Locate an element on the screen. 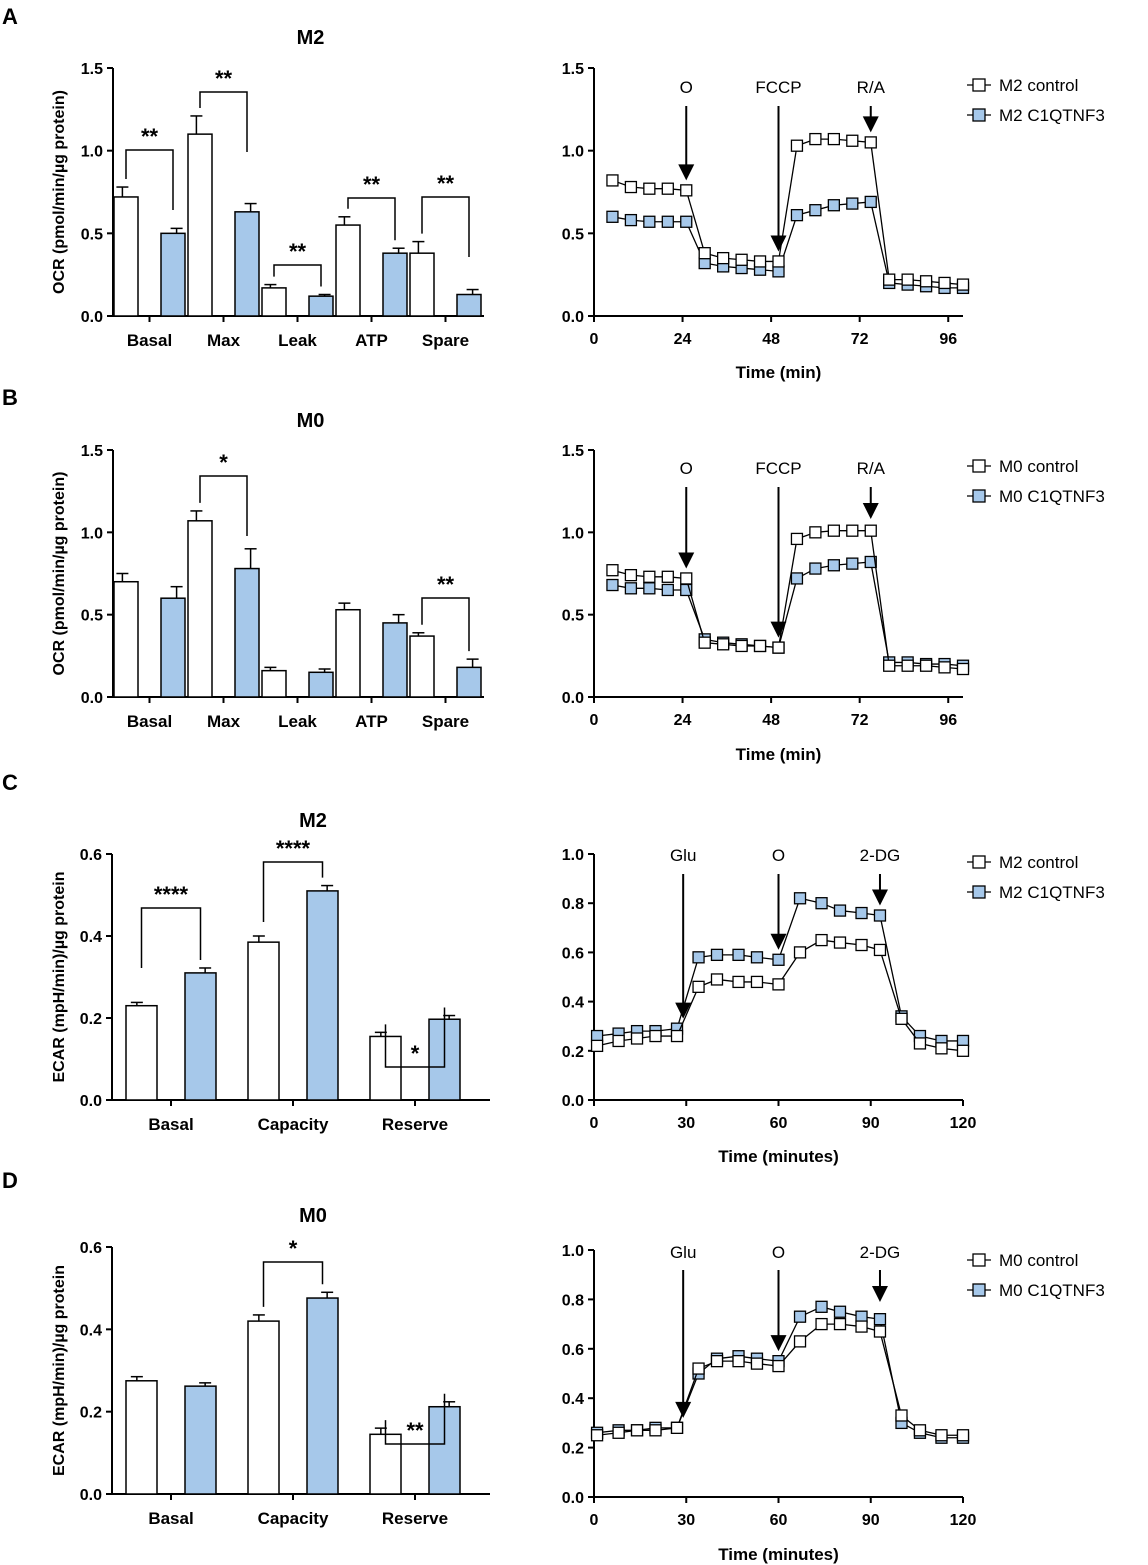  bar-max-c1qtnf3 is located at coordinates (247, 632).